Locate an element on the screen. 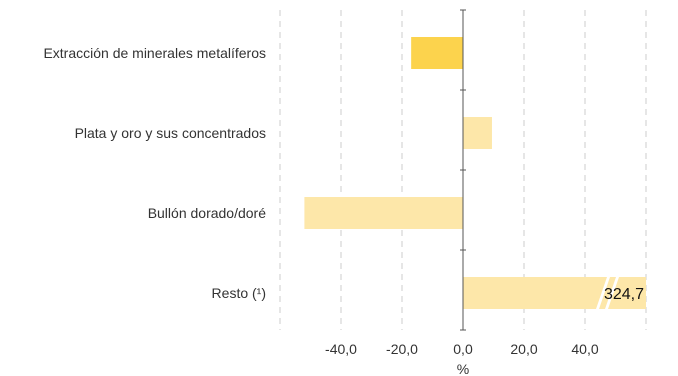  x-tick-label: -20,0 is located at coordinates (402, 349).